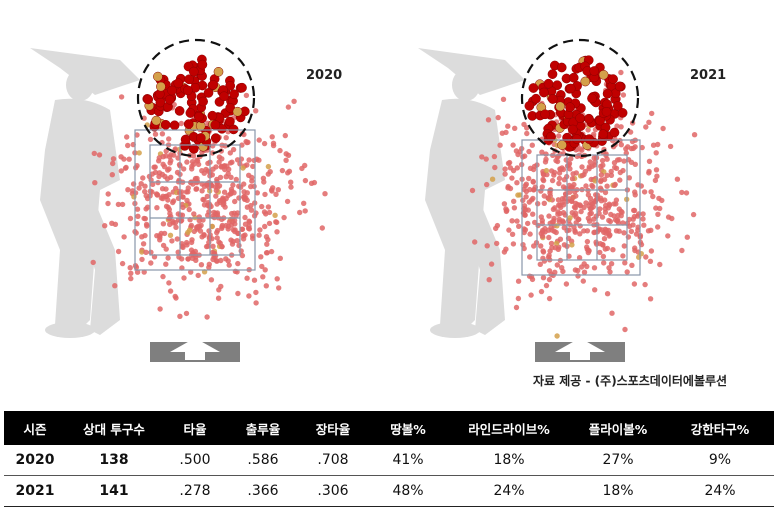  I want to click on table-cell: 27%, so click(618, 460).